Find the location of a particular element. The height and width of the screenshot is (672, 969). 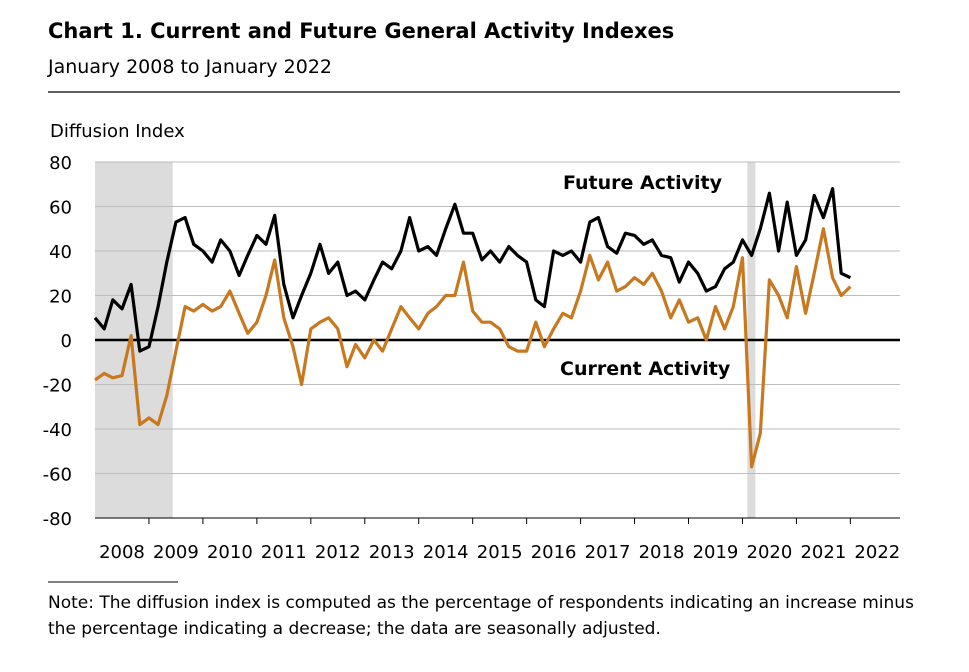

x-tick-label: 2009 is located at coordinates (176, 552).